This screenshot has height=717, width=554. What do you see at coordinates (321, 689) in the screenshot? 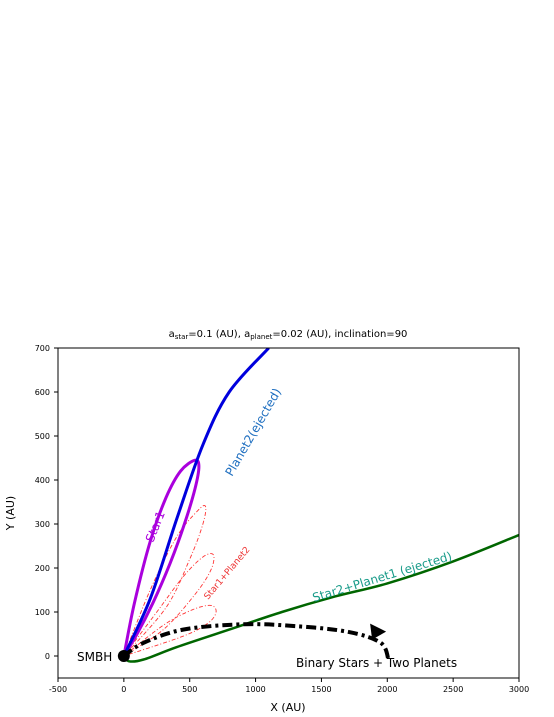
I see `x-tick-label: 1500` at bounding box center [321, 689].